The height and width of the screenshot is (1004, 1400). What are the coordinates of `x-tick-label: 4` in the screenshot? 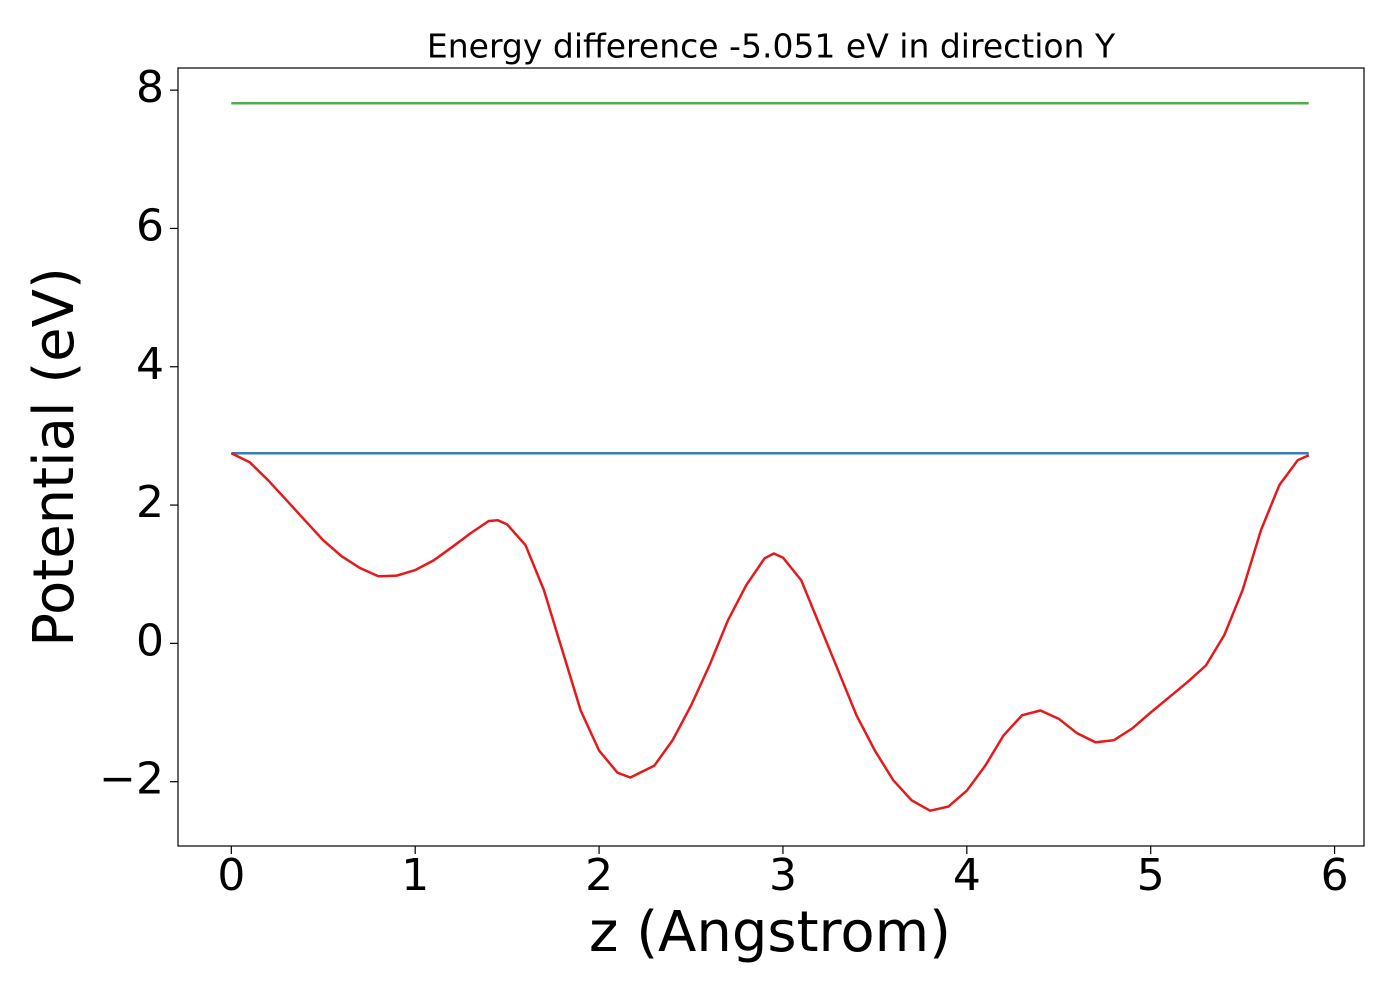 It's located at (967, 875).